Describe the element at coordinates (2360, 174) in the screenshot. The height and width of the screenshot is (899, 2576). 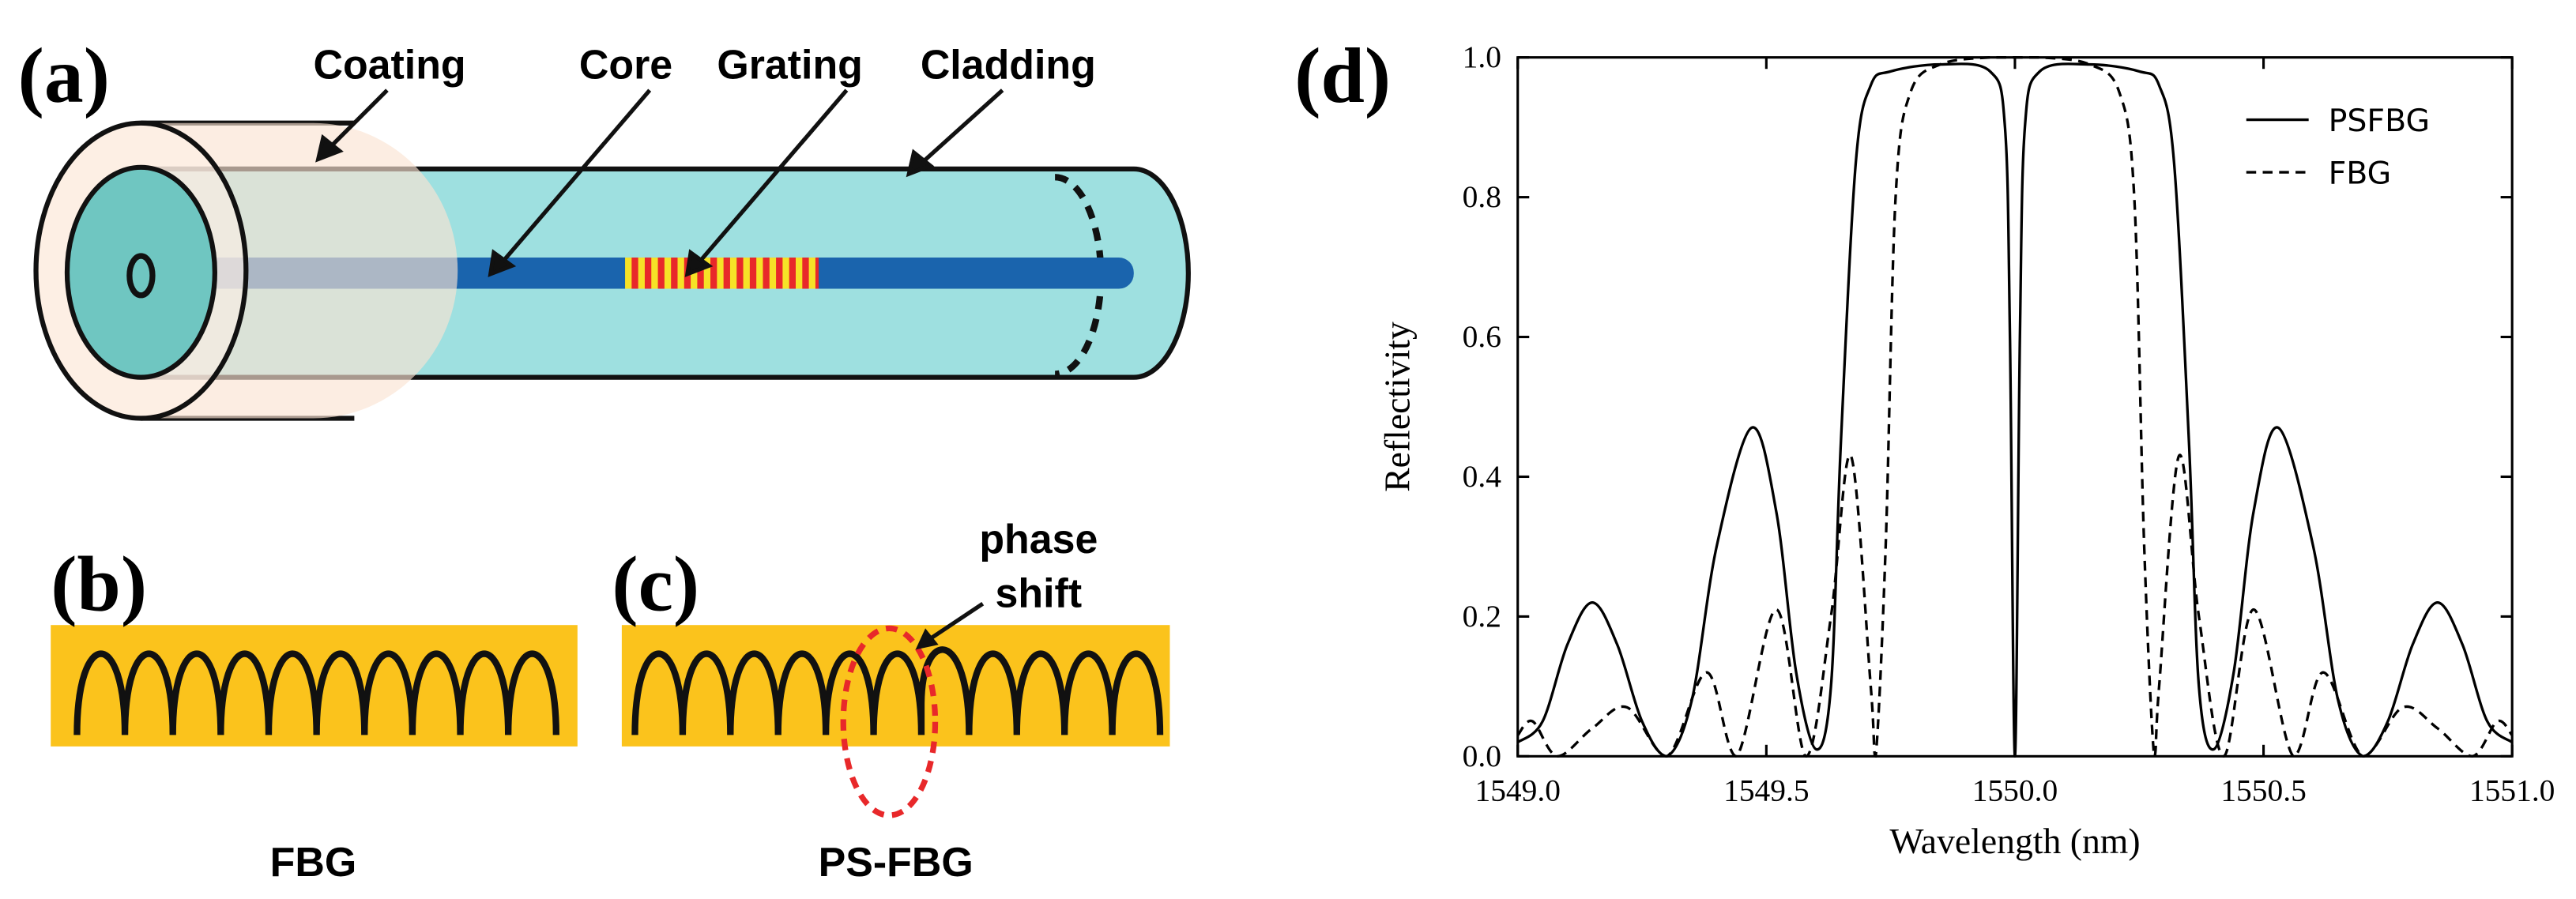
I see `legend-label: FBG` at that location.